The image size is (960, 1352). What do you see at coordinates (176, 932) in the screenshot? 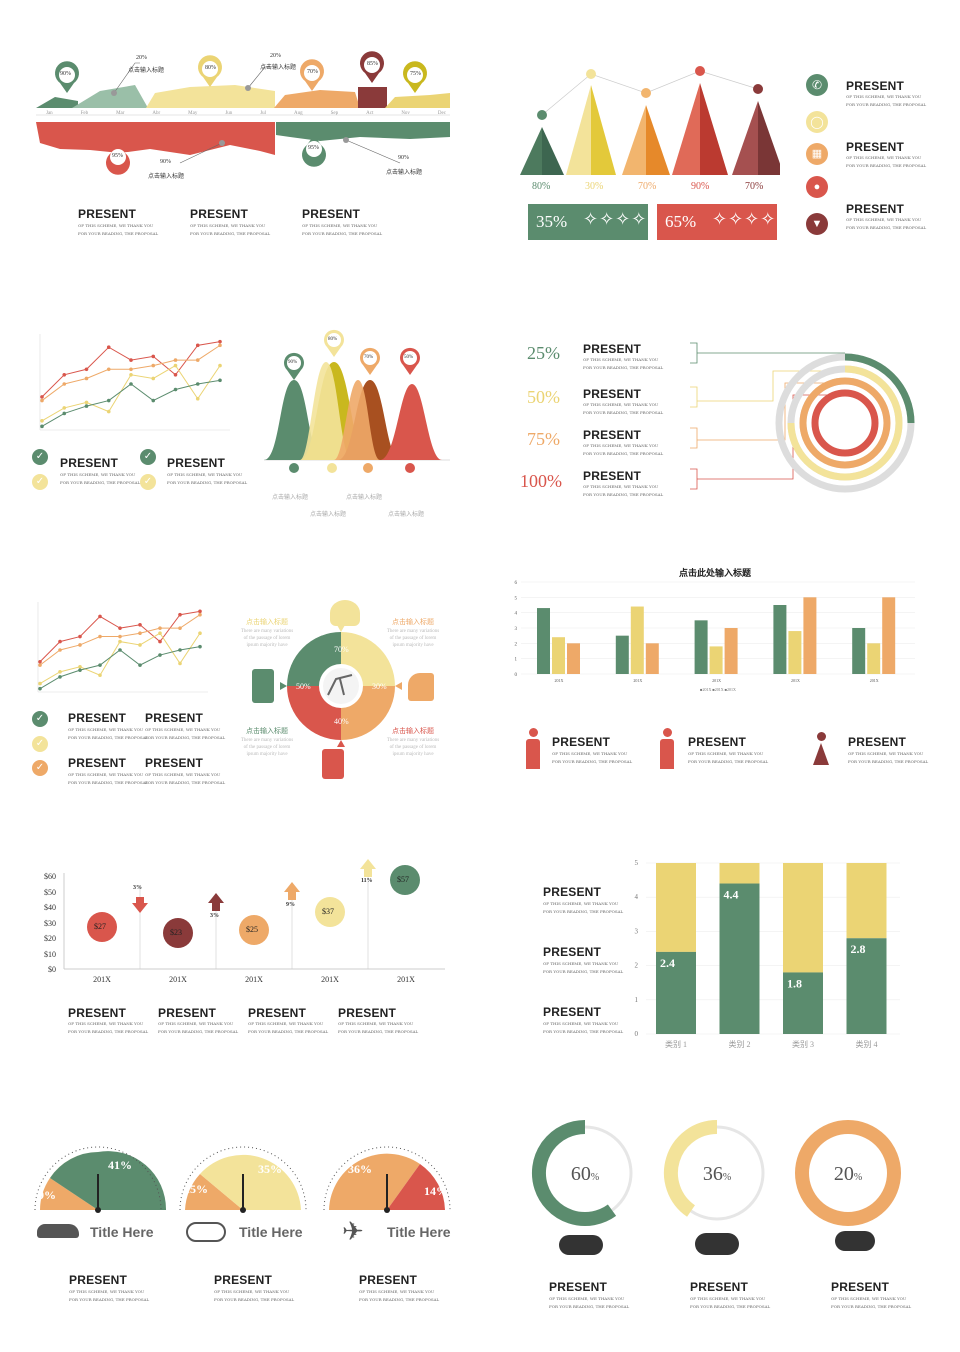
I see `bubble-label: $23` at bounding box center [176, 932].